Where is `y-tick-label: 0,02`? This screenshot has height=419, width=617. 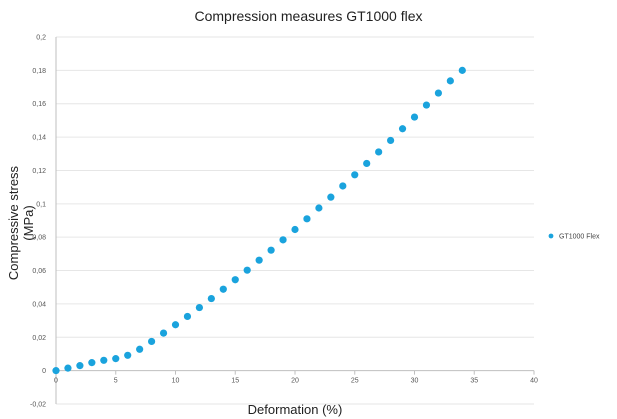 y-tick-label: 0,02 is located at coordinates (39, 338).